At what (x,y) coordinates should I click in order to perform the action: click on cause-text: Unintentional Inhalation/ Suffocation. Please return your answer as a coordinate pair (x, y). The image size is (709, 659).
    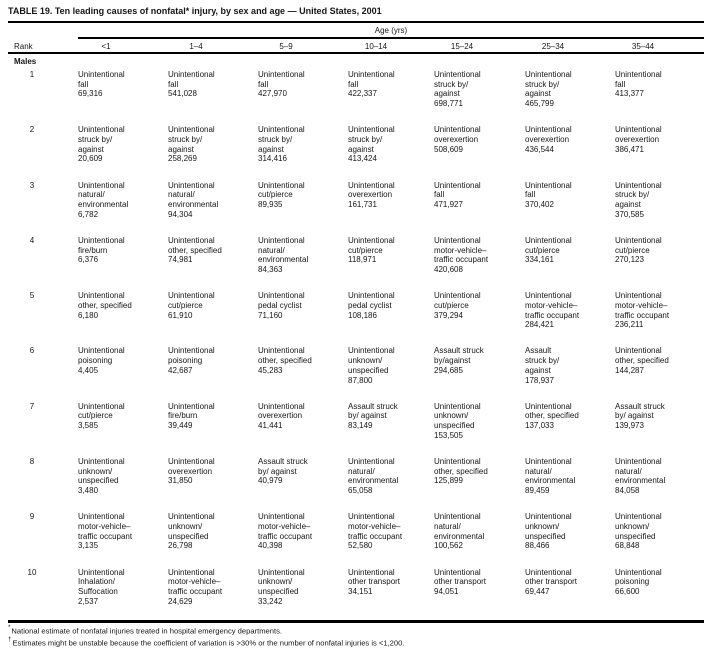
    Looking at the image, I should click on (101, 582).